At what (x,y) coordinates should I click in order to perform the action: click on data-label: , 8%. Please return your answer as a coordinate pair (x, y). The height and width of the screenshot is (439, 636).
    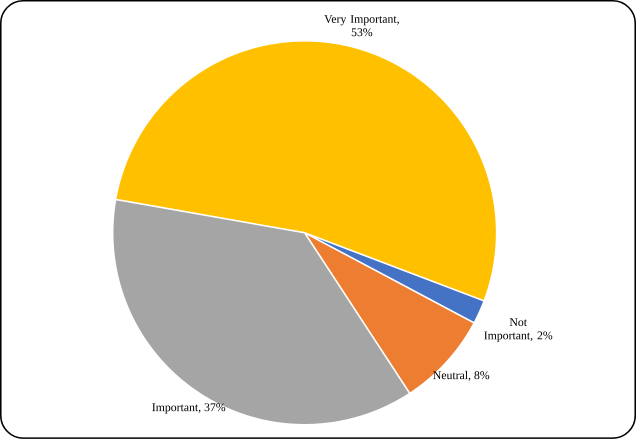
    Looking at the image, I should click on (479, 376).